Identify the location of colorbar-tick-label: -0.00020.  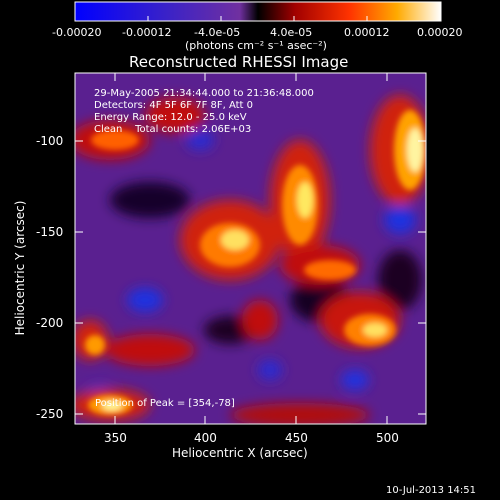
(77, 32).